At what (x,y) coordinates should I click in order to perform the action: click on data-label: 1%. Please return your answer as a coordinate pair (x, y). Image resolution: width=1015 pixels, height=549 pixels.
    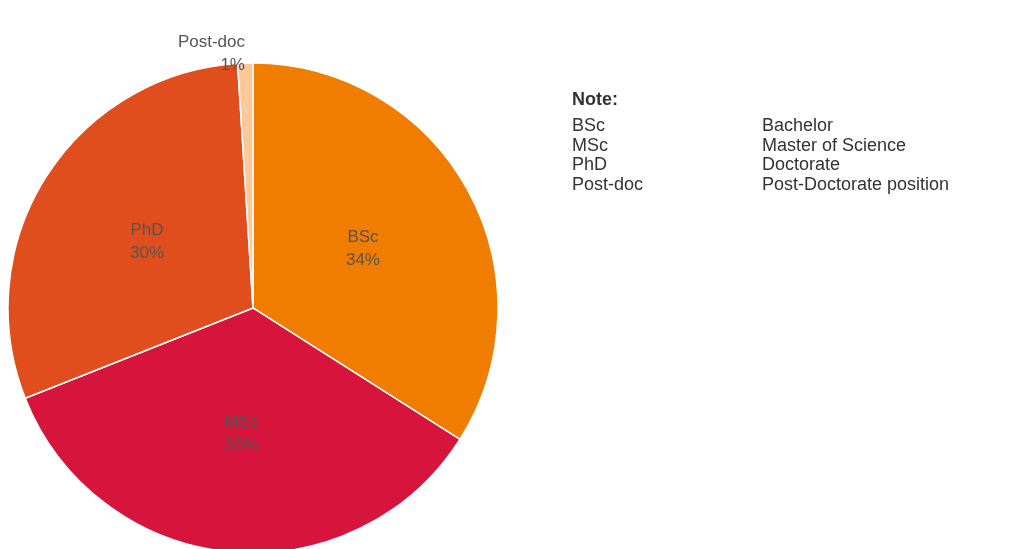
    Looking at the image, I should click on (232, 65).